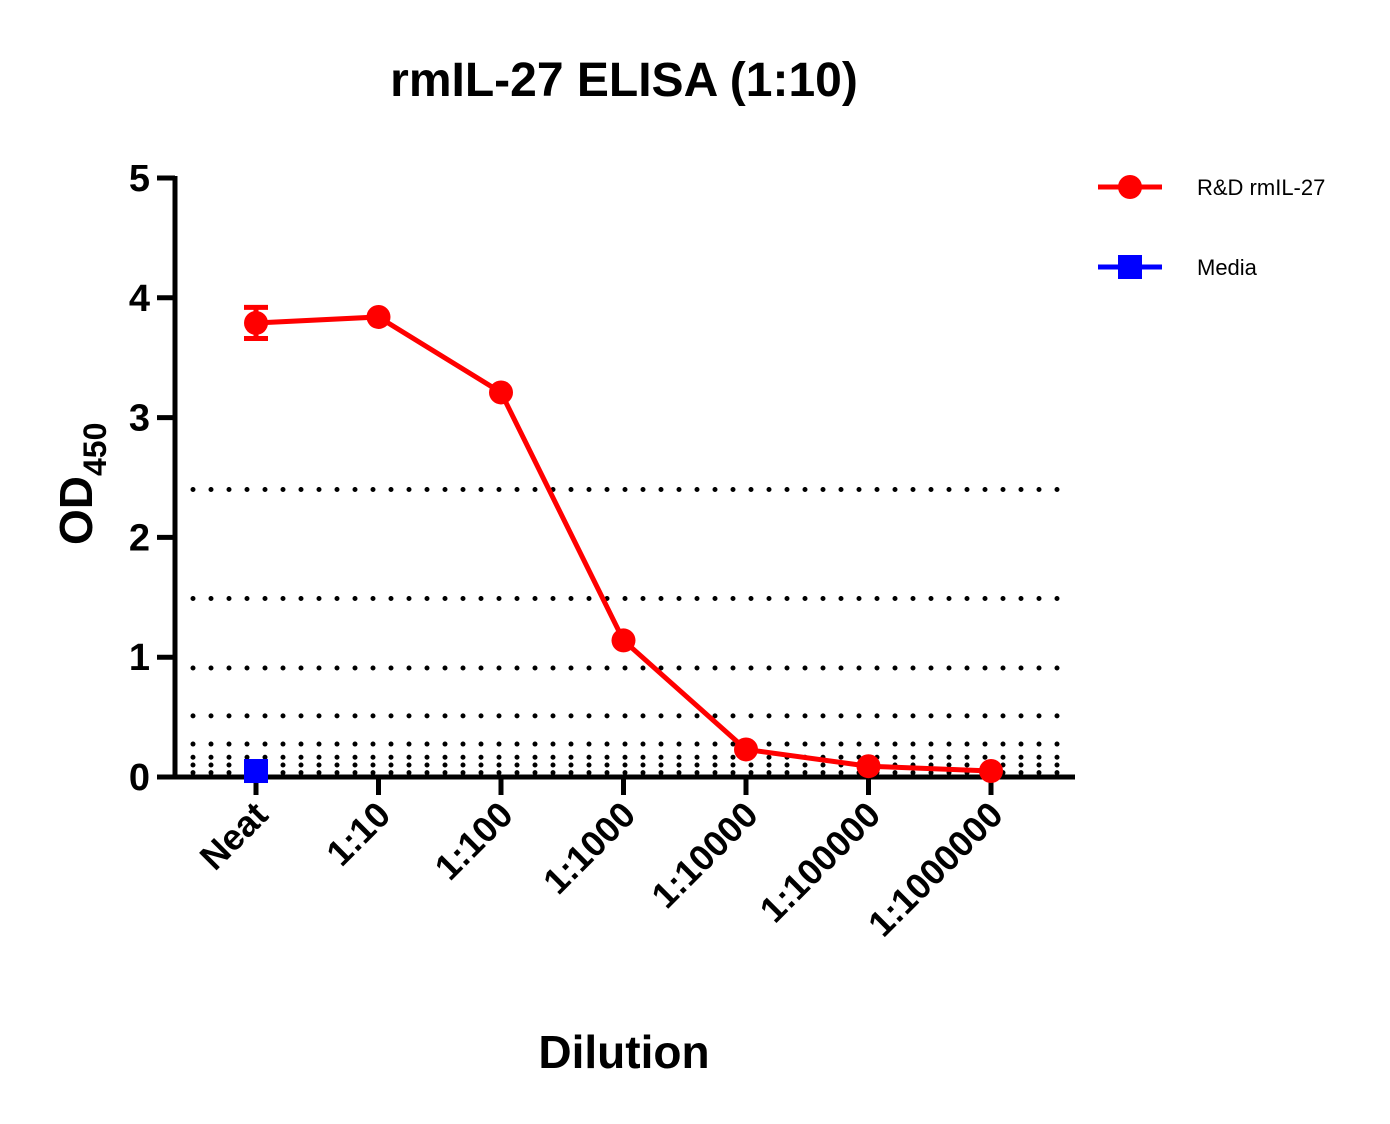 The width and height of the screenshot is (1390, 1124). I want to click on legend-label: Media, so click(1227, 267).